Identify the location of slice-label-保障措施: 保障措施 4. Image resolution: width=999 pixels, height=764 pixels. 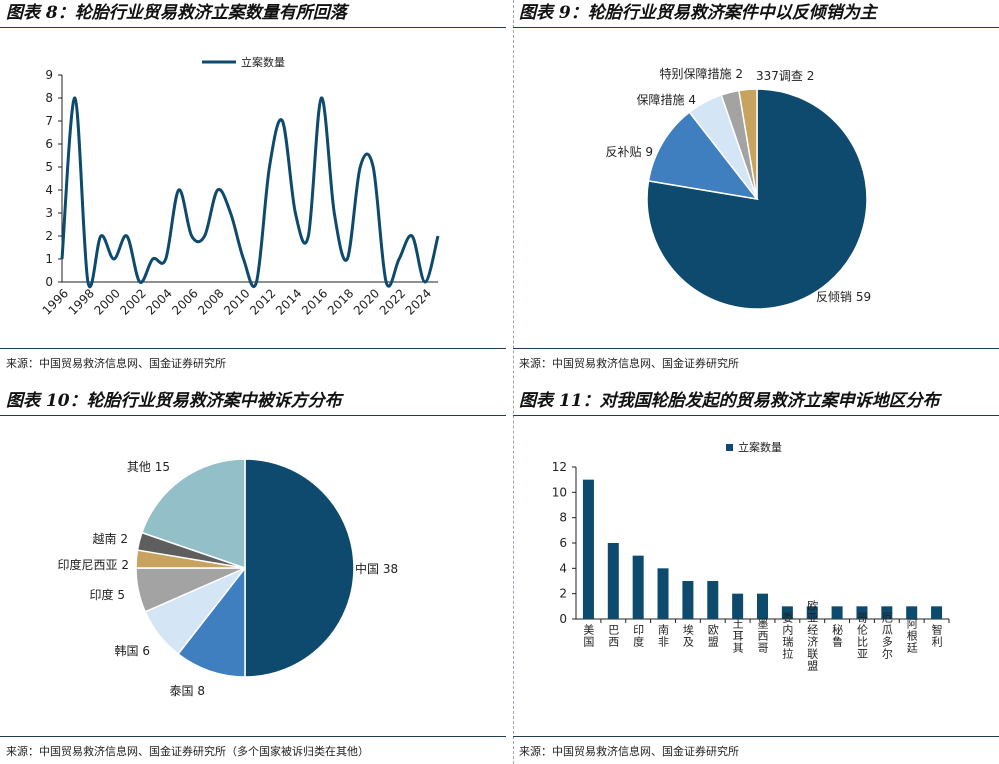
(666, 99).